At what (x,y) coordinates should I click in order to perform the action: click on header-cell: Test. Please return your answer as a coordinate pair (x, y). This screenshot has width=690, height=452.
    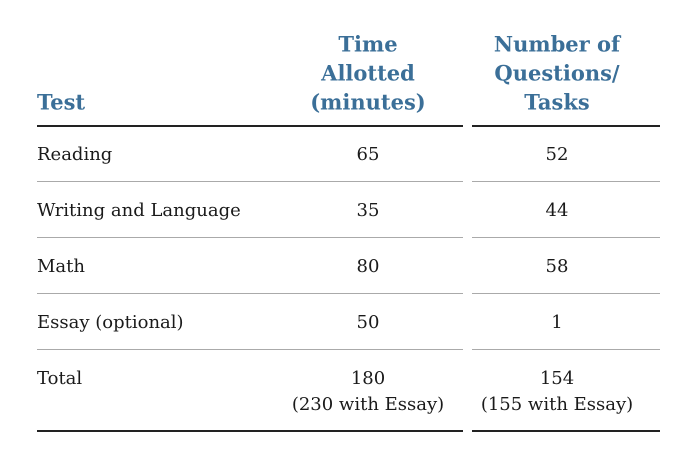
    Looking at the image, I should click on (61, 102).